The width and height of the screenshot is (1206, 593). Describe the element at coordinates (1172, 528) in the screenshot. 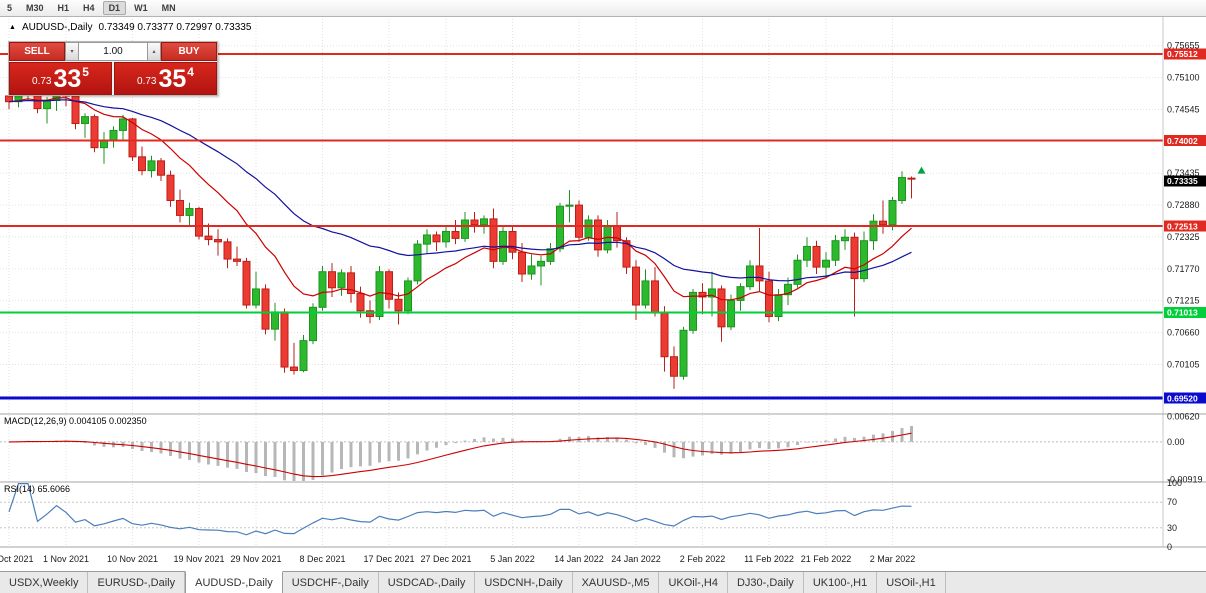

I see `rsi-axis-label: 30` at that location.